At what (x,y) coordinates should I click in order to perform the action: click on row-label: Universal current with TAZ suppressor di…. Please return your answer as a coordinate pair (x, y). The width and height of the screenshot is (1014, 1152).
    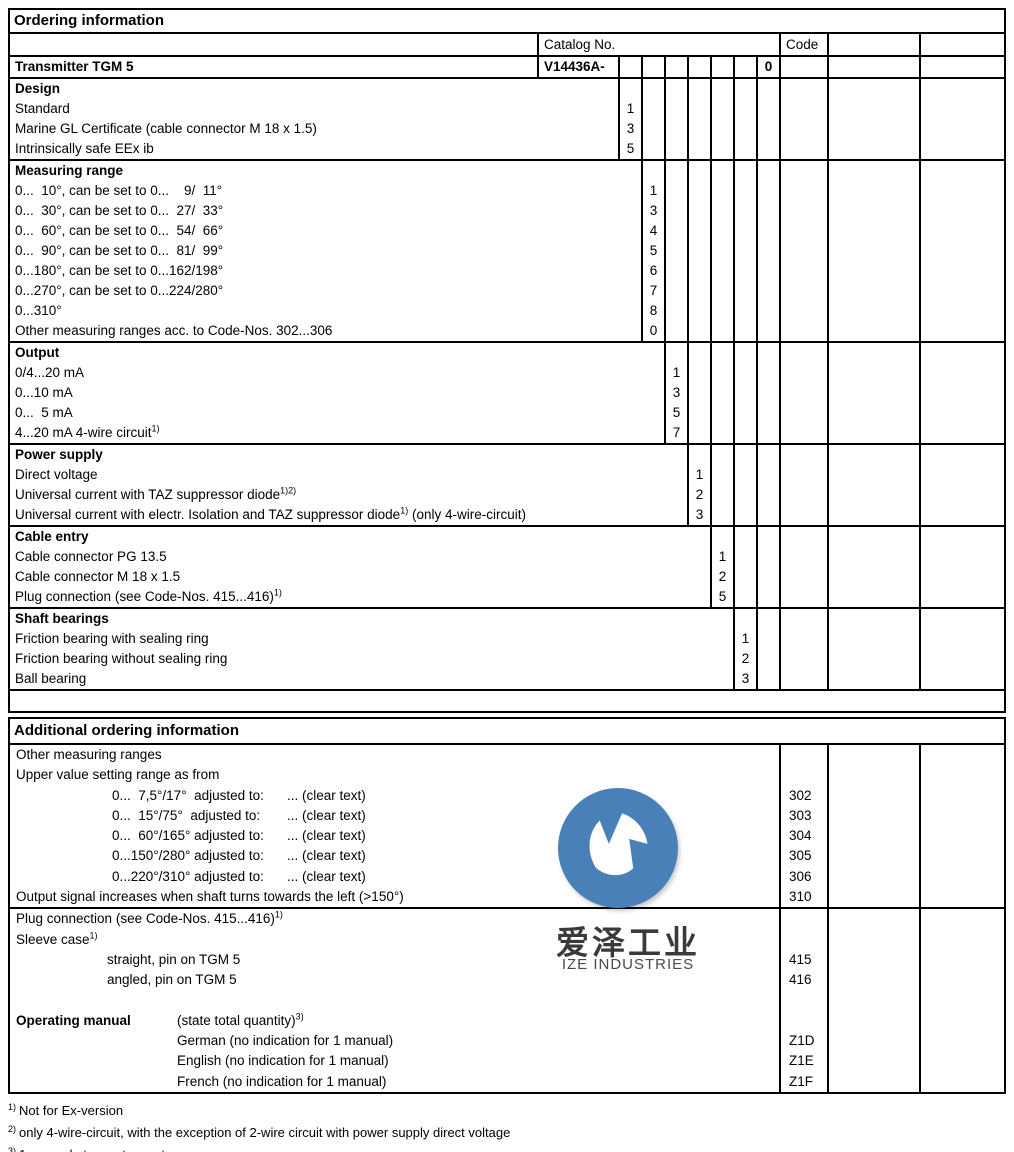
    Looking at the image, I should click on (156, 493).